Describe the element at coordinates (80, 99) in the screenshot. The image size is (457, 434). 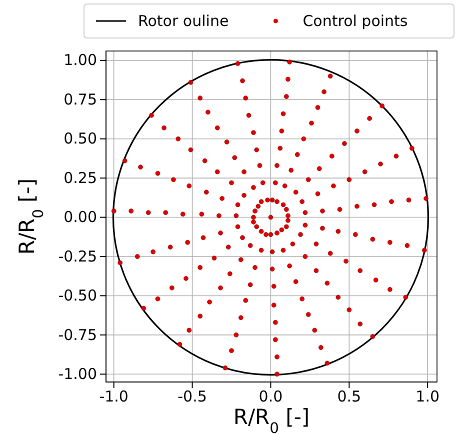
I see `y-tick-label: 0.75` at that location.